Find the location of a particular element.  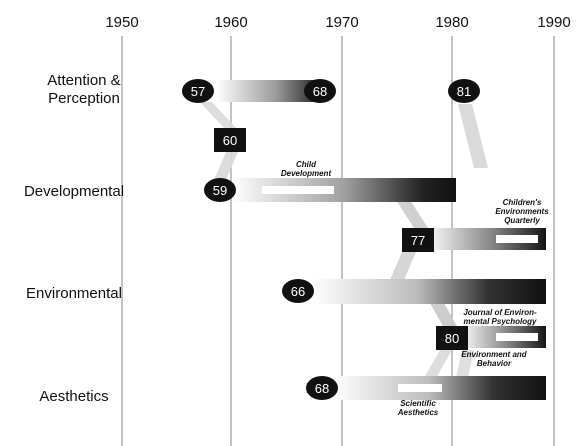

bar-aesthetics-journal is located at coordinates (420, 388).